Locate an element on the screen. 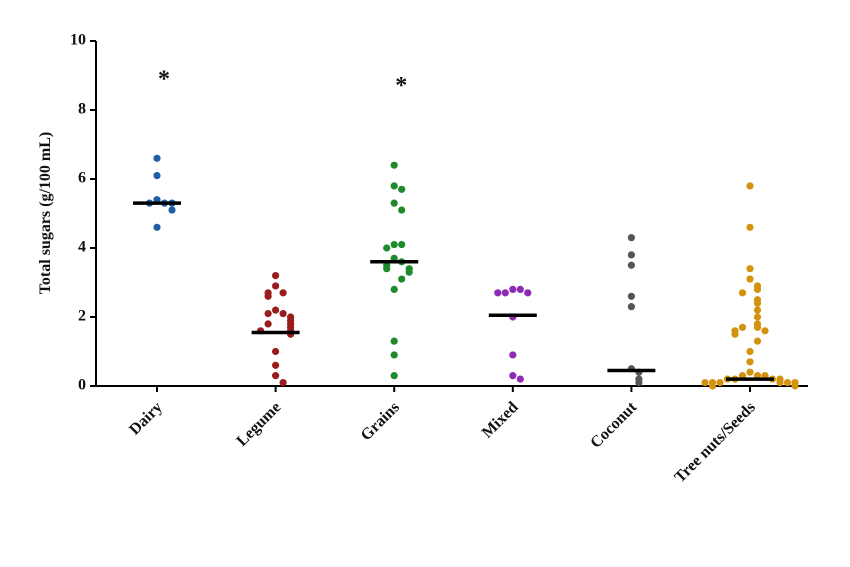 This screenshot has width=850, height=567. x-tick-label: Grains is located at coordinates (380, 421).